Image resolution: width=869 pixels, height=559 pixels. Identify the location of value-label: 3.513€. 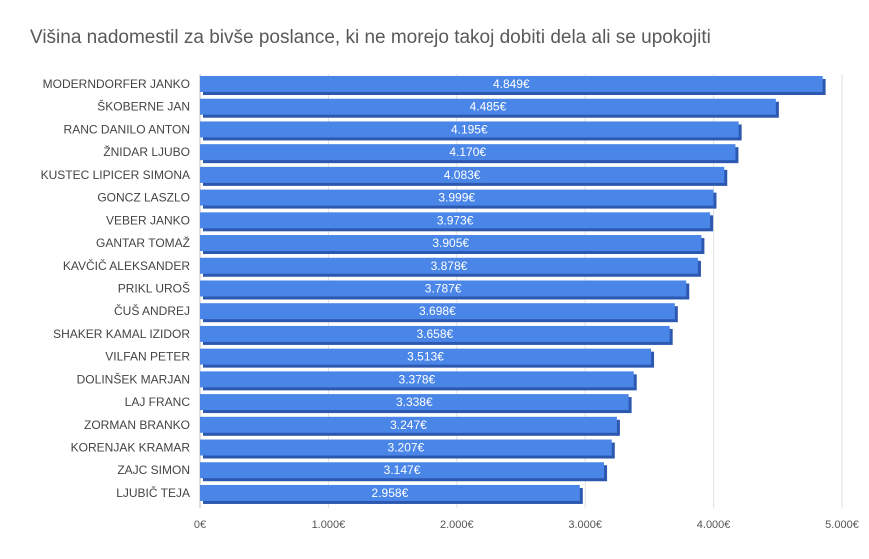
(425, 357).